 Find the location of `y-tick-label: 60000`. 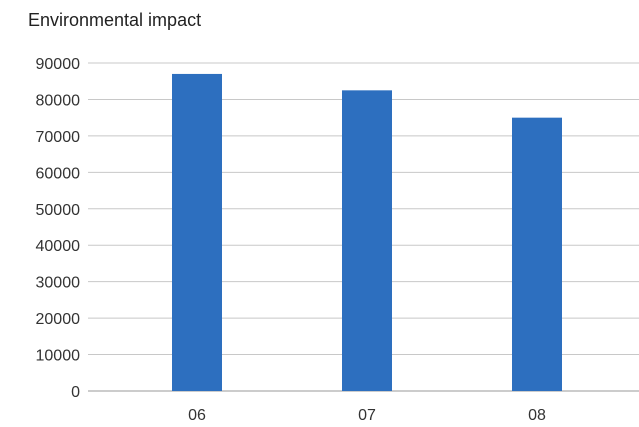

y-tick-label: 60000 is located at coordinates (58, 173).